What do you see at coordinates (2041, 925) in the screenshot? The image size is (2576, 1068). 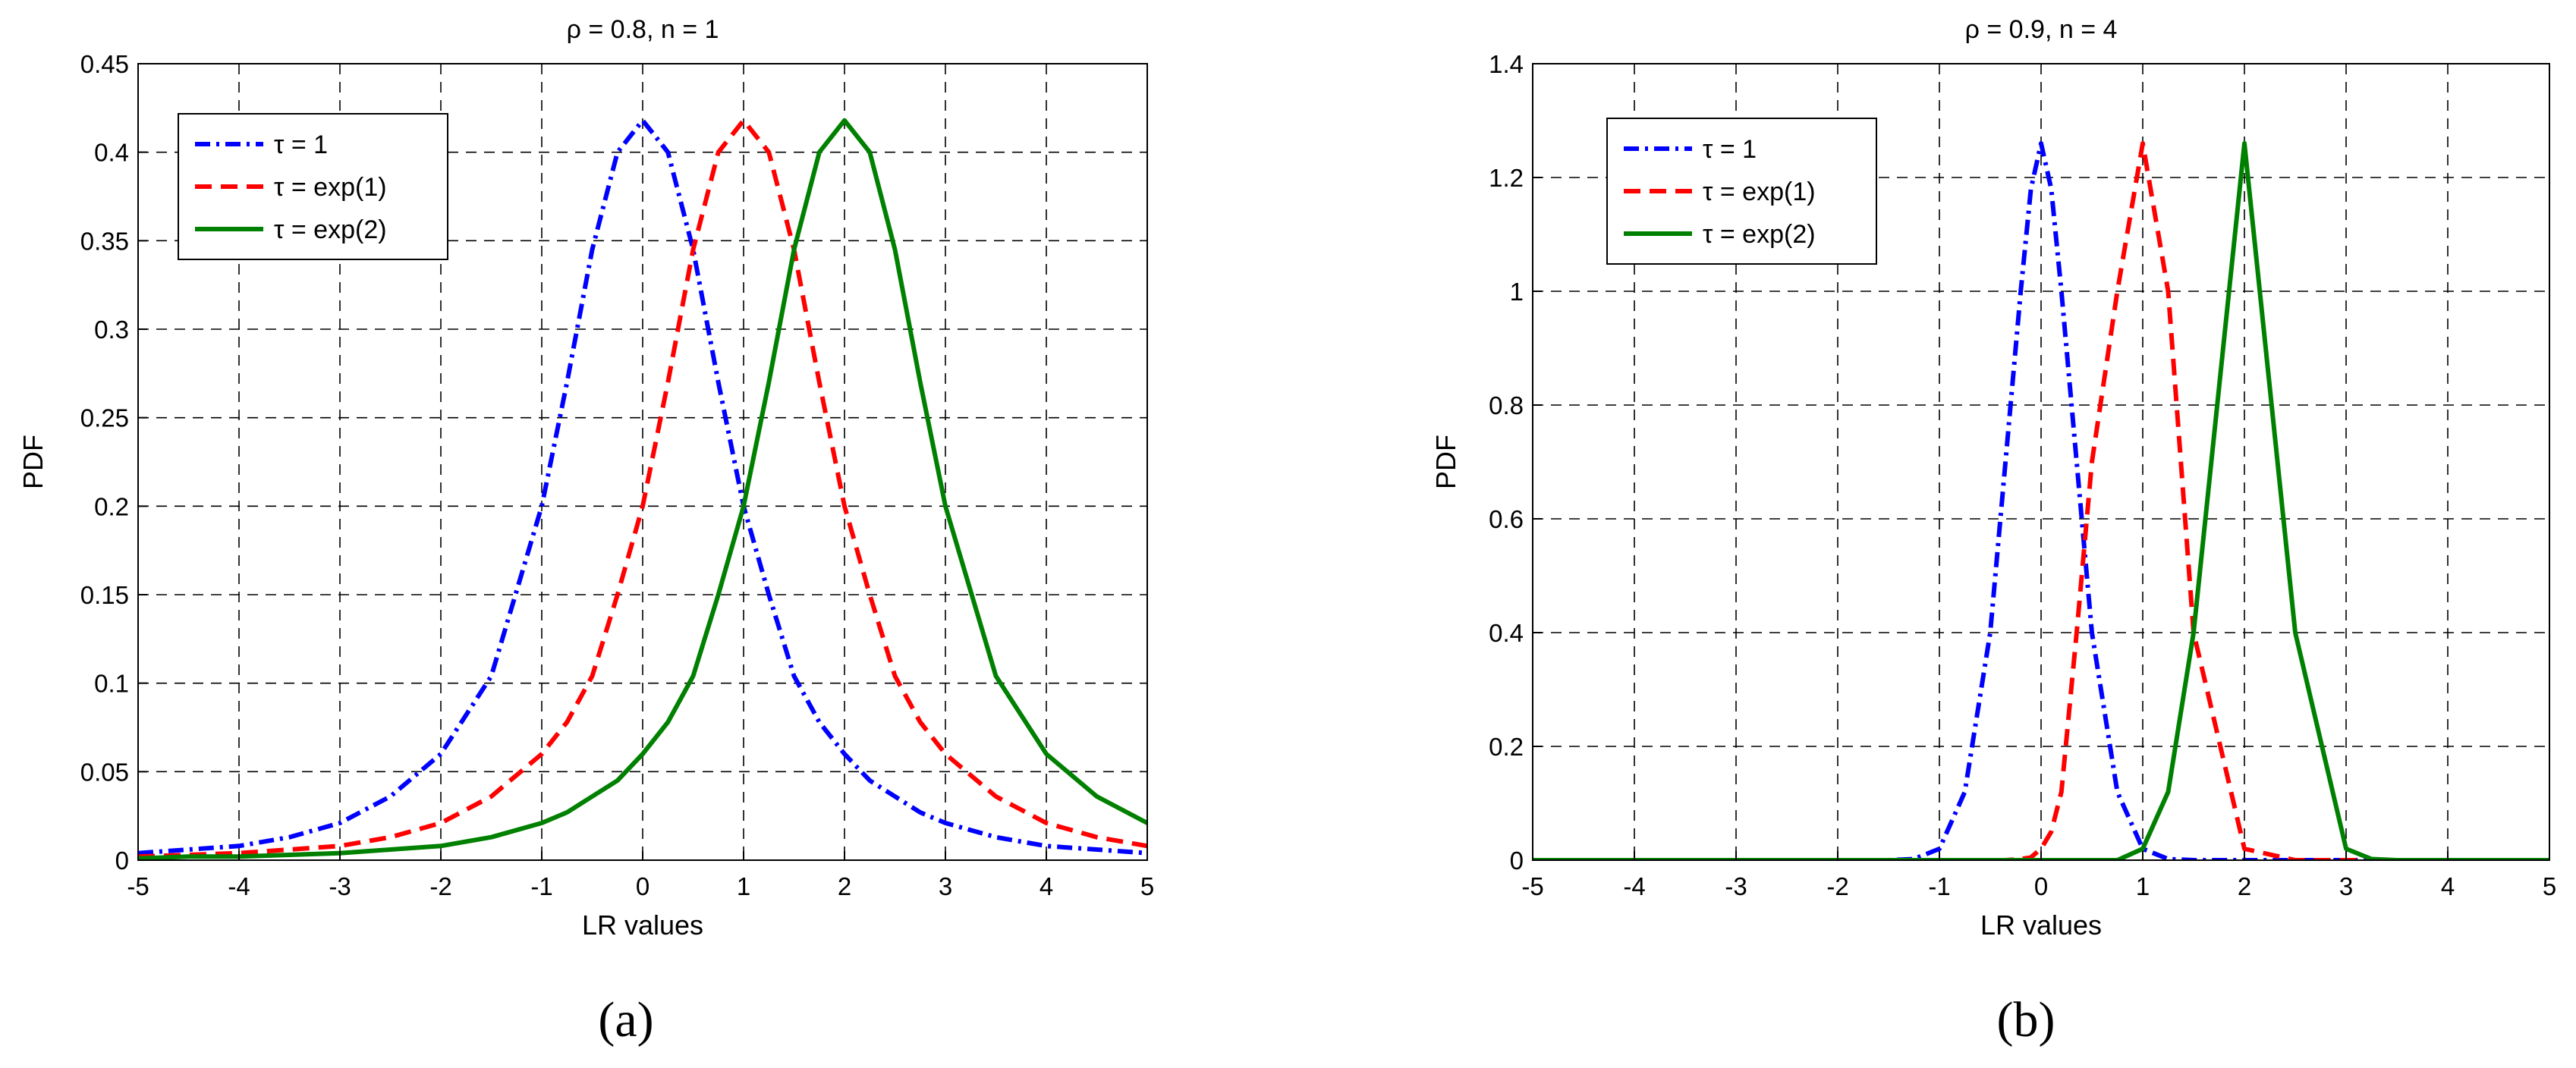 I see `panel-b-x-axis-label: LR values` at bounding box center [2041, 925].